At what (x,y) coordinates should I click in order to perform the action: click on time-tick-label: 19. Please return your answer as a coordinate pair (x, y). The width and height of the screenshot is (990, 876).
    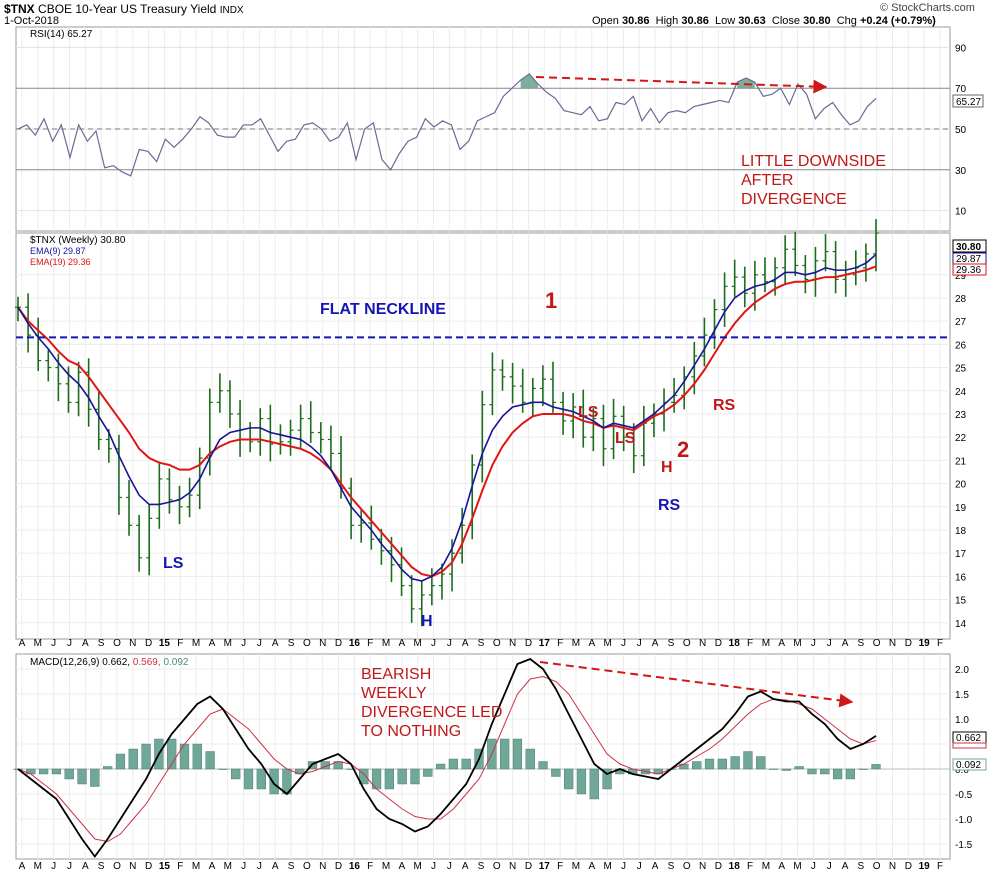
    Looking at the image, I should click on (925, 866).